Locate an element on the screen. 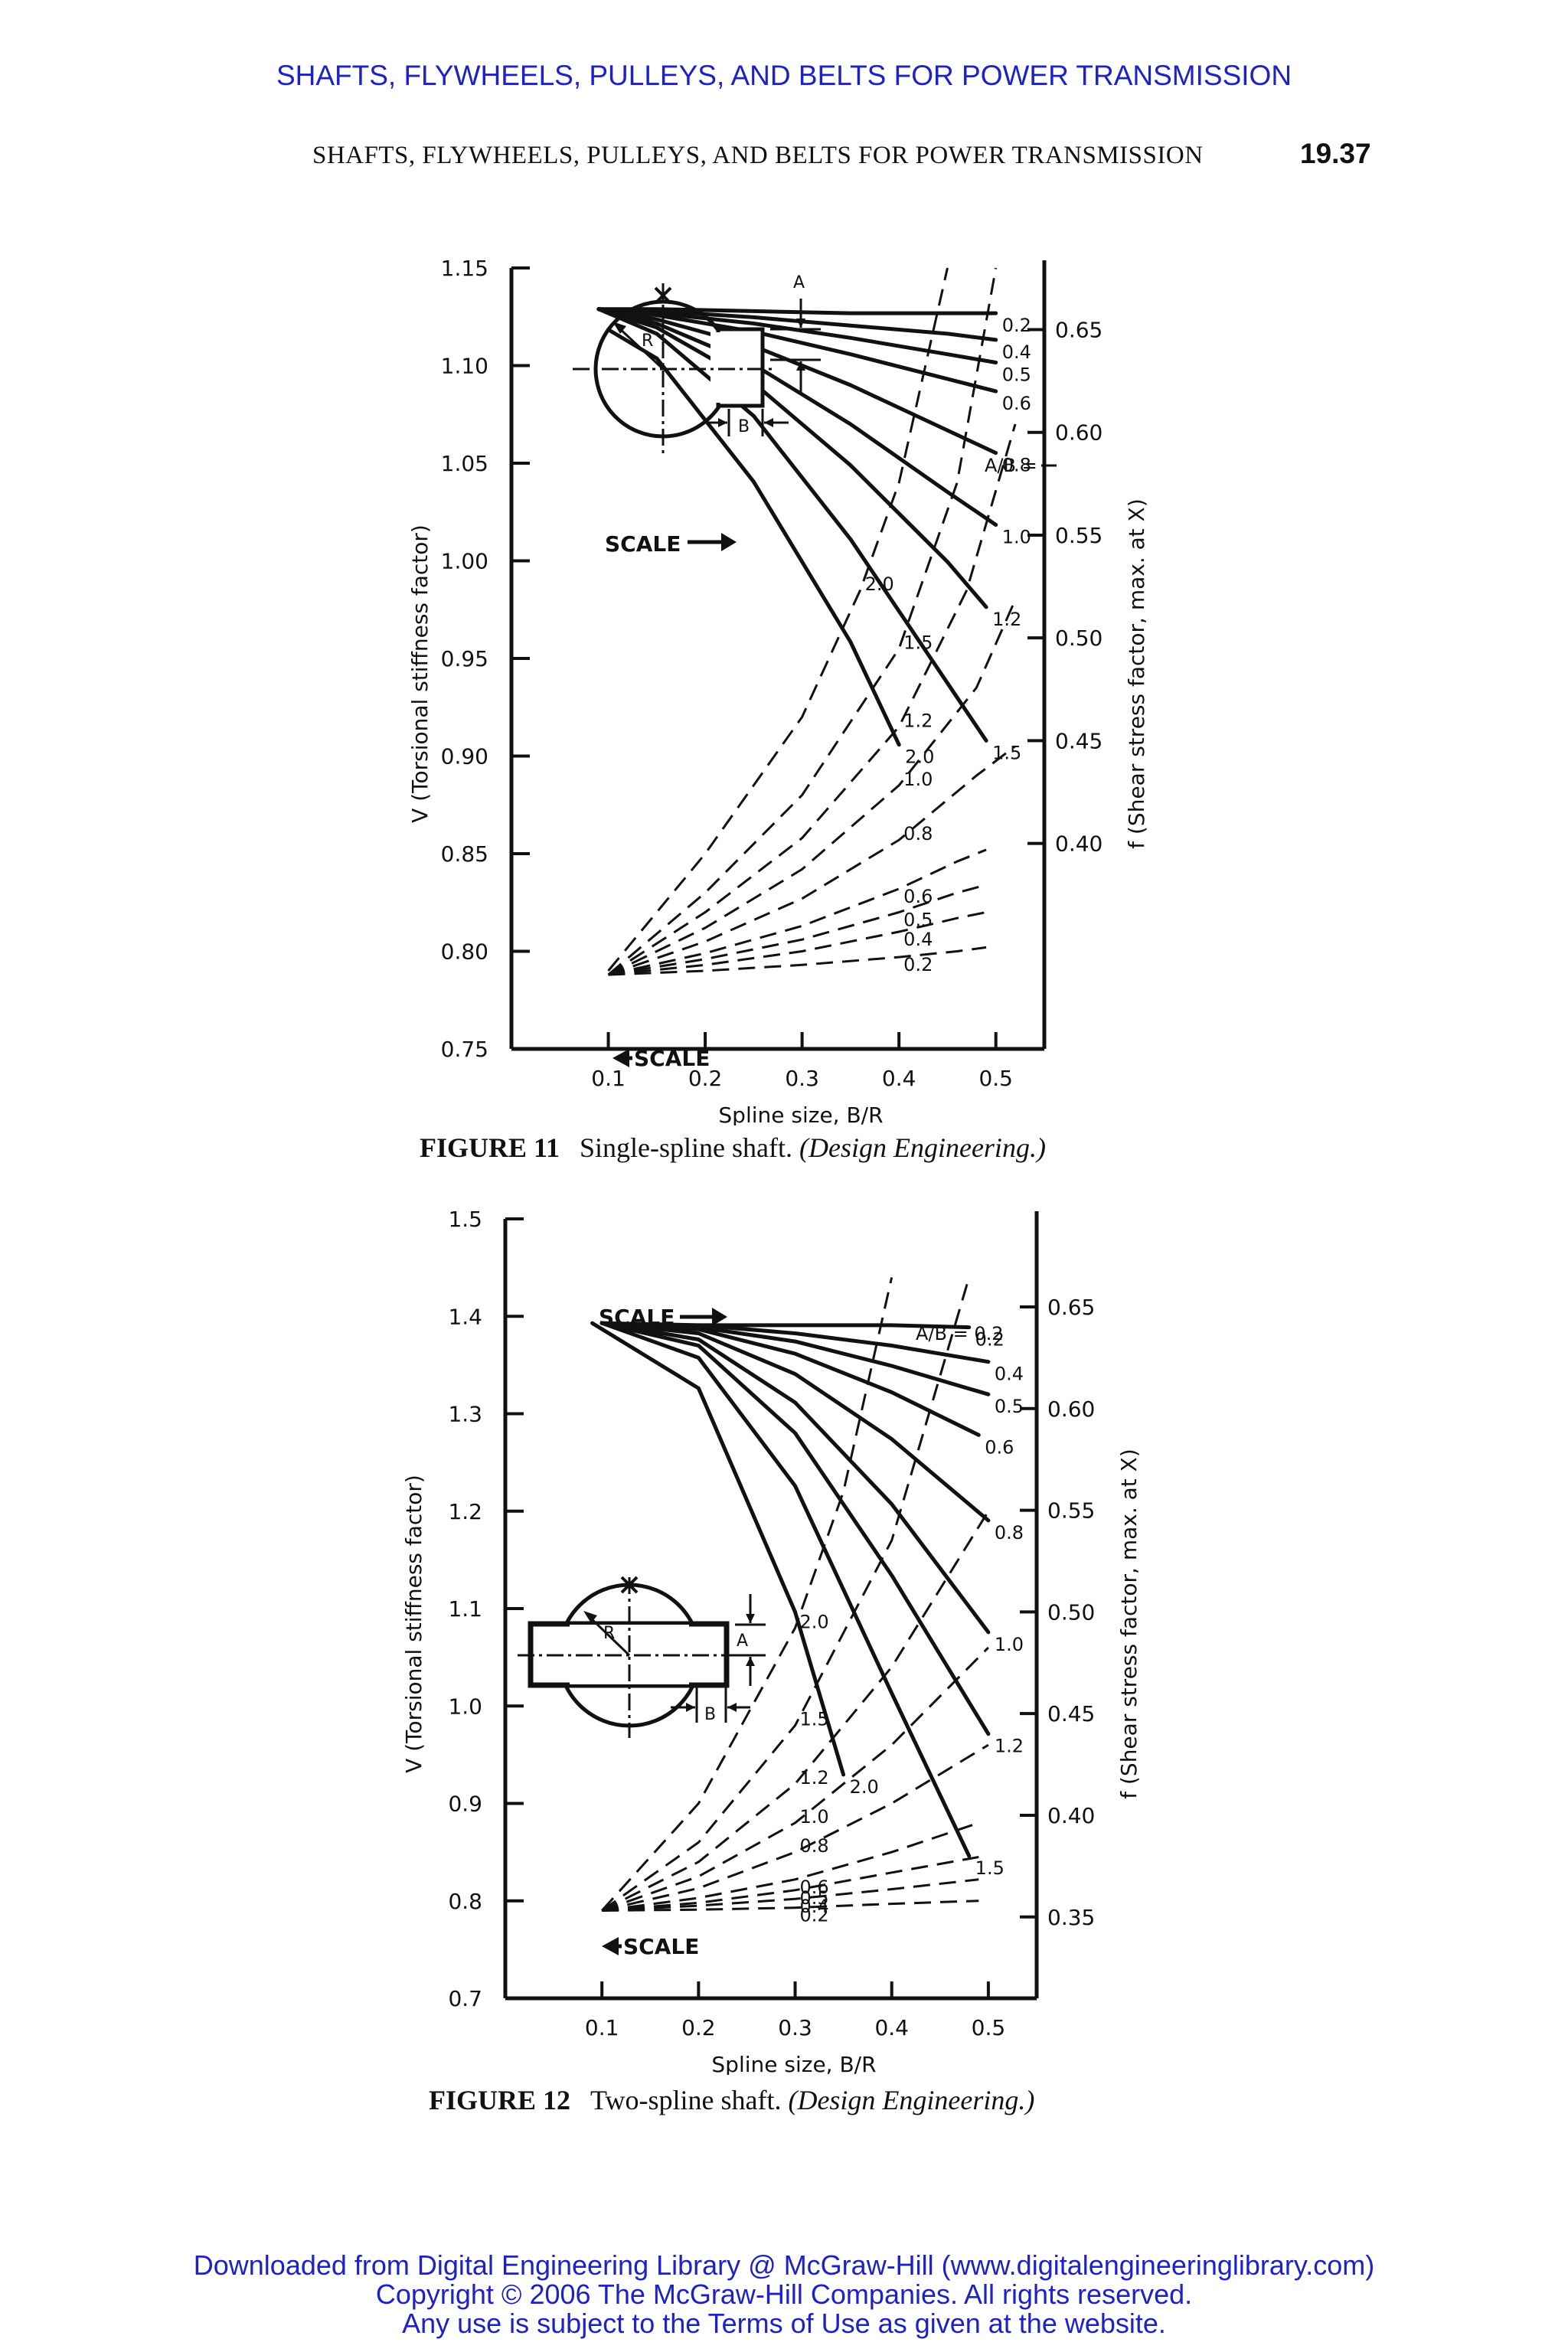 The image size is (1568, 2352). dashed-curve-ab-1.2 is located at coordinates (795, 1711).